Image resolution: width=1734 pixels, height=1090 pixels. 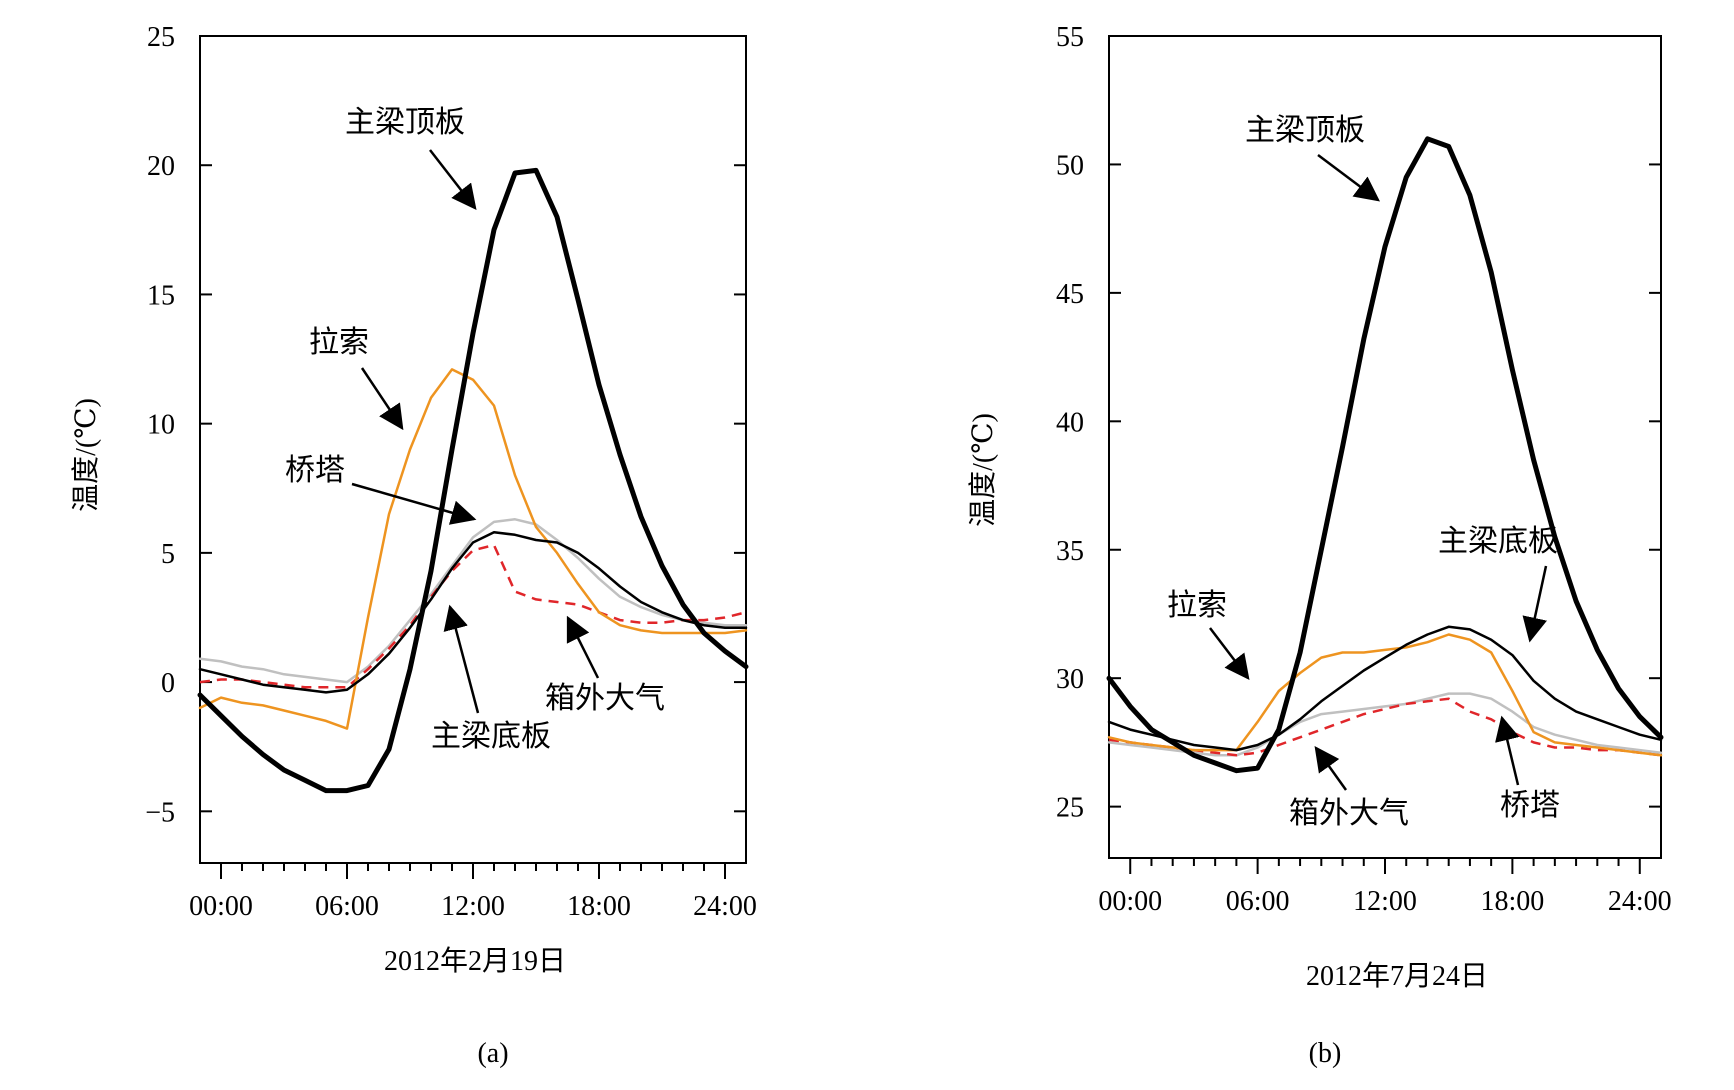 I want to click on series-line-beam-bottom-a, so click(x=473, y=612).